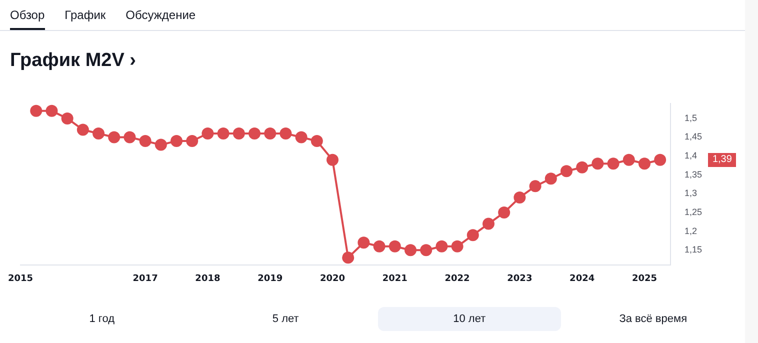 The width and height of the screenshot is (758, 343). I want to click on y-tick-label: 1,4, so click(690, 155).